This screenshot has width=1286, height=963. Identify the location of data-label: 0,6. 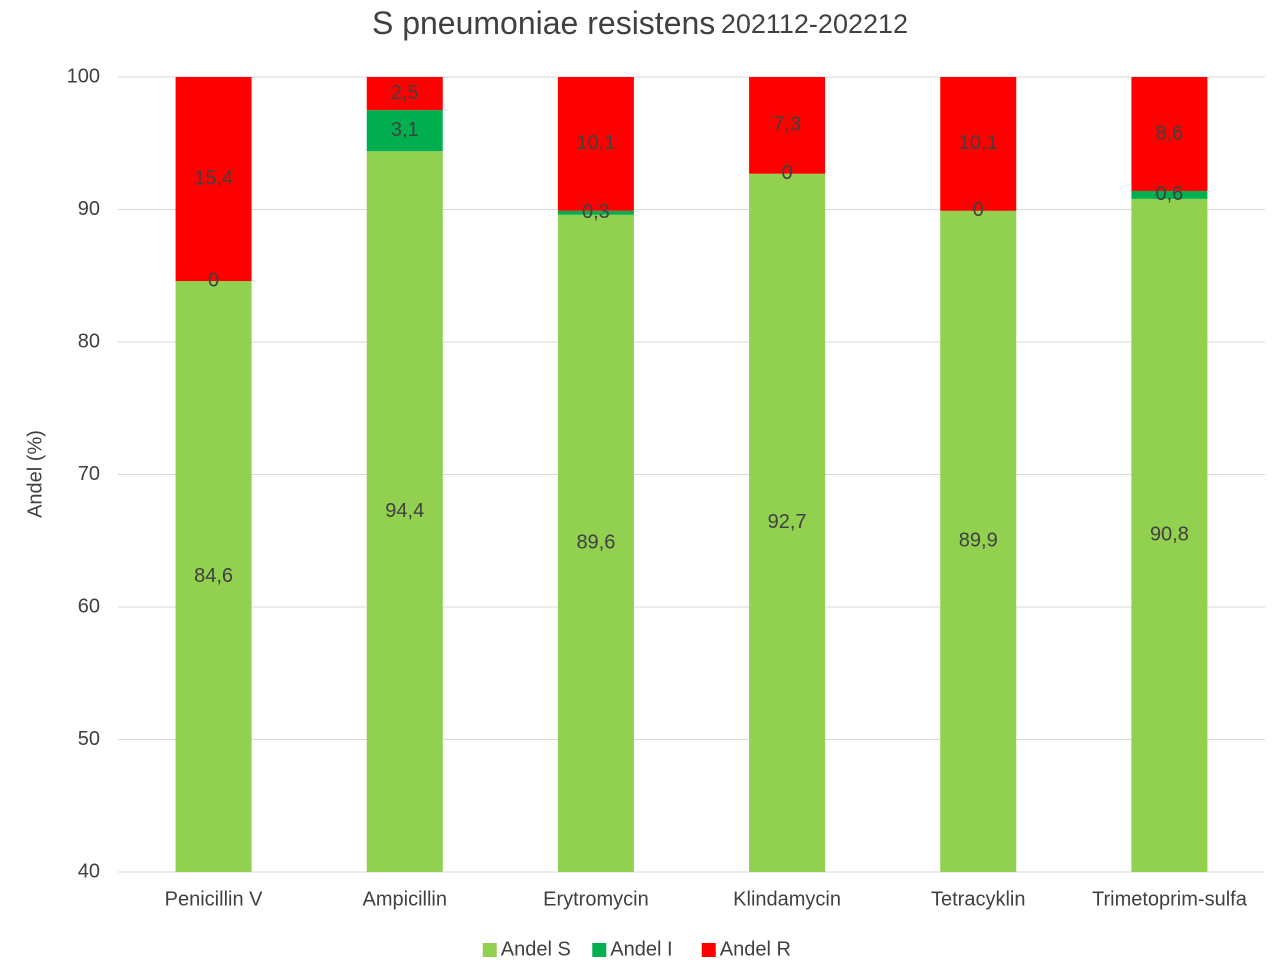
(1170, 194).